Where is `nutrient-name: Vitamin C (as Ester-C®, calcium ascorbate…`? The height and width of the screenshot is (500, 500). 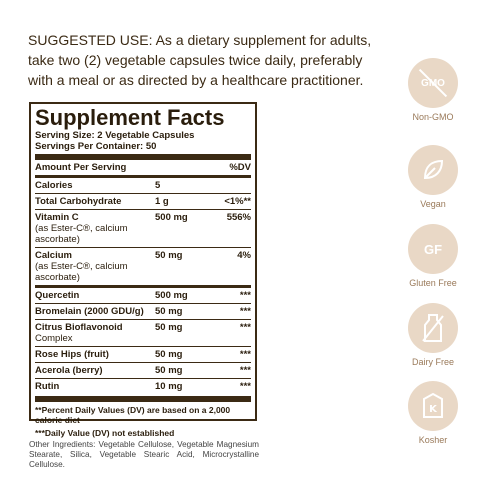
nutrient-name: Vitamin C (as Ester-C®, calcium ascorbate… is located at coordinates (95, 228).